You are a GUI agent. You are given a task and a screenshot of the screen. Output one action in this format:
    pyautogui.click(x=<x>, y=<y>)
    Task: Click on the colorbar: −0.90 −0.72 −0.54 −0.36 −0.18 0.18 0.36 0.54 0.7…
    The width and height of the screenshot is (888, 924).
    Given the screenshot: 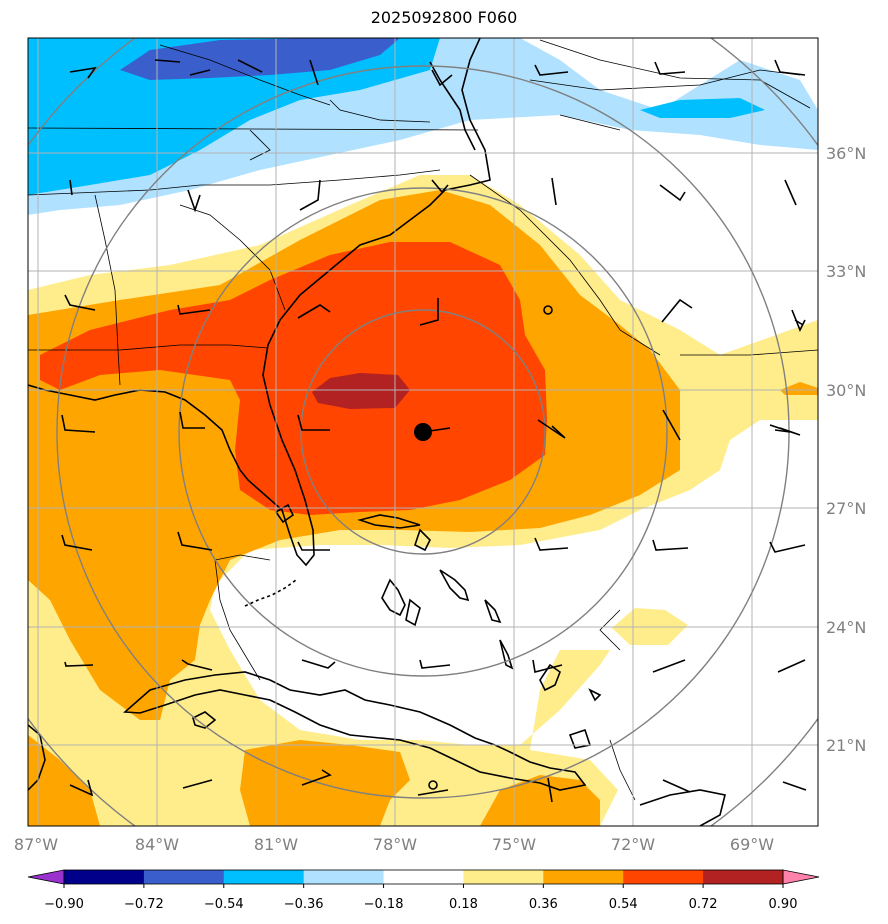 What is the action you would take?
    pyautogui.click(x=423, y=890)
    